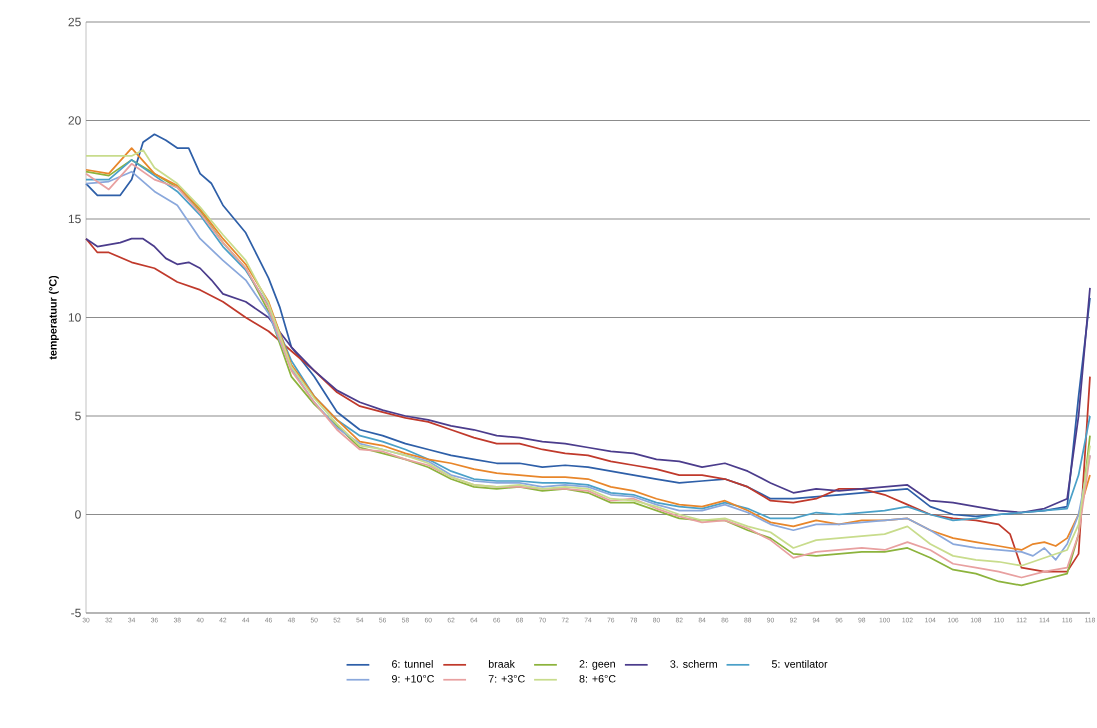  Describe the element at coordinates (76, 613) in the screenshot. I see `y-tick-label: -5` at that location.